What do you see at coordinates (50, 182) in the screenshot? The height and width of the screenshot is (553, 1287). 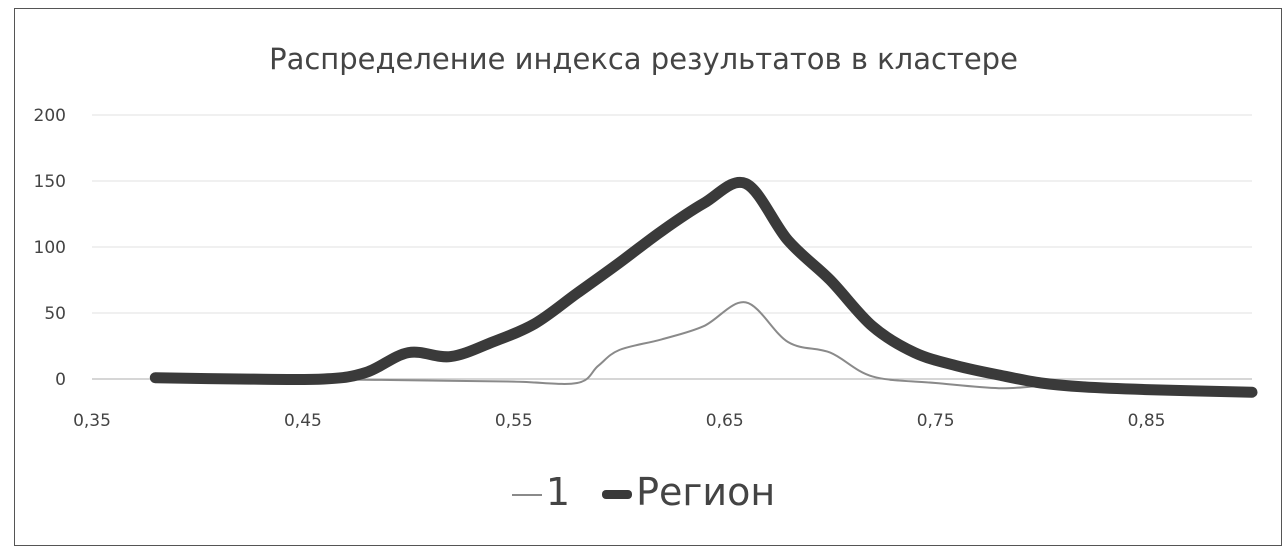 I see `y-tick-label-3: 150` at bounding box center [50, 182].